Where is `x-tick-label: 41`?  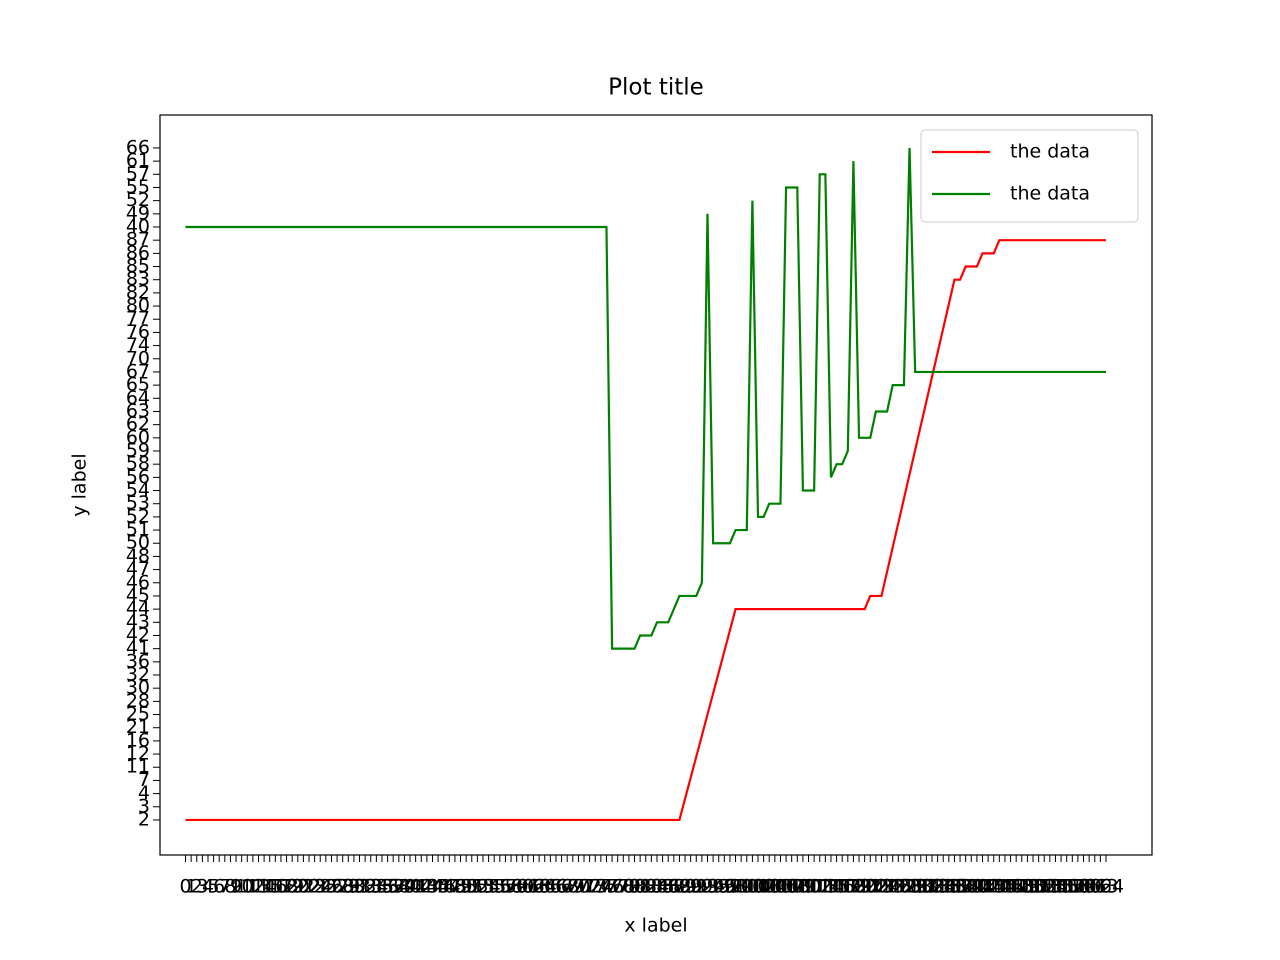 x-tick-label: 41 is located at coordinates (416, 887).